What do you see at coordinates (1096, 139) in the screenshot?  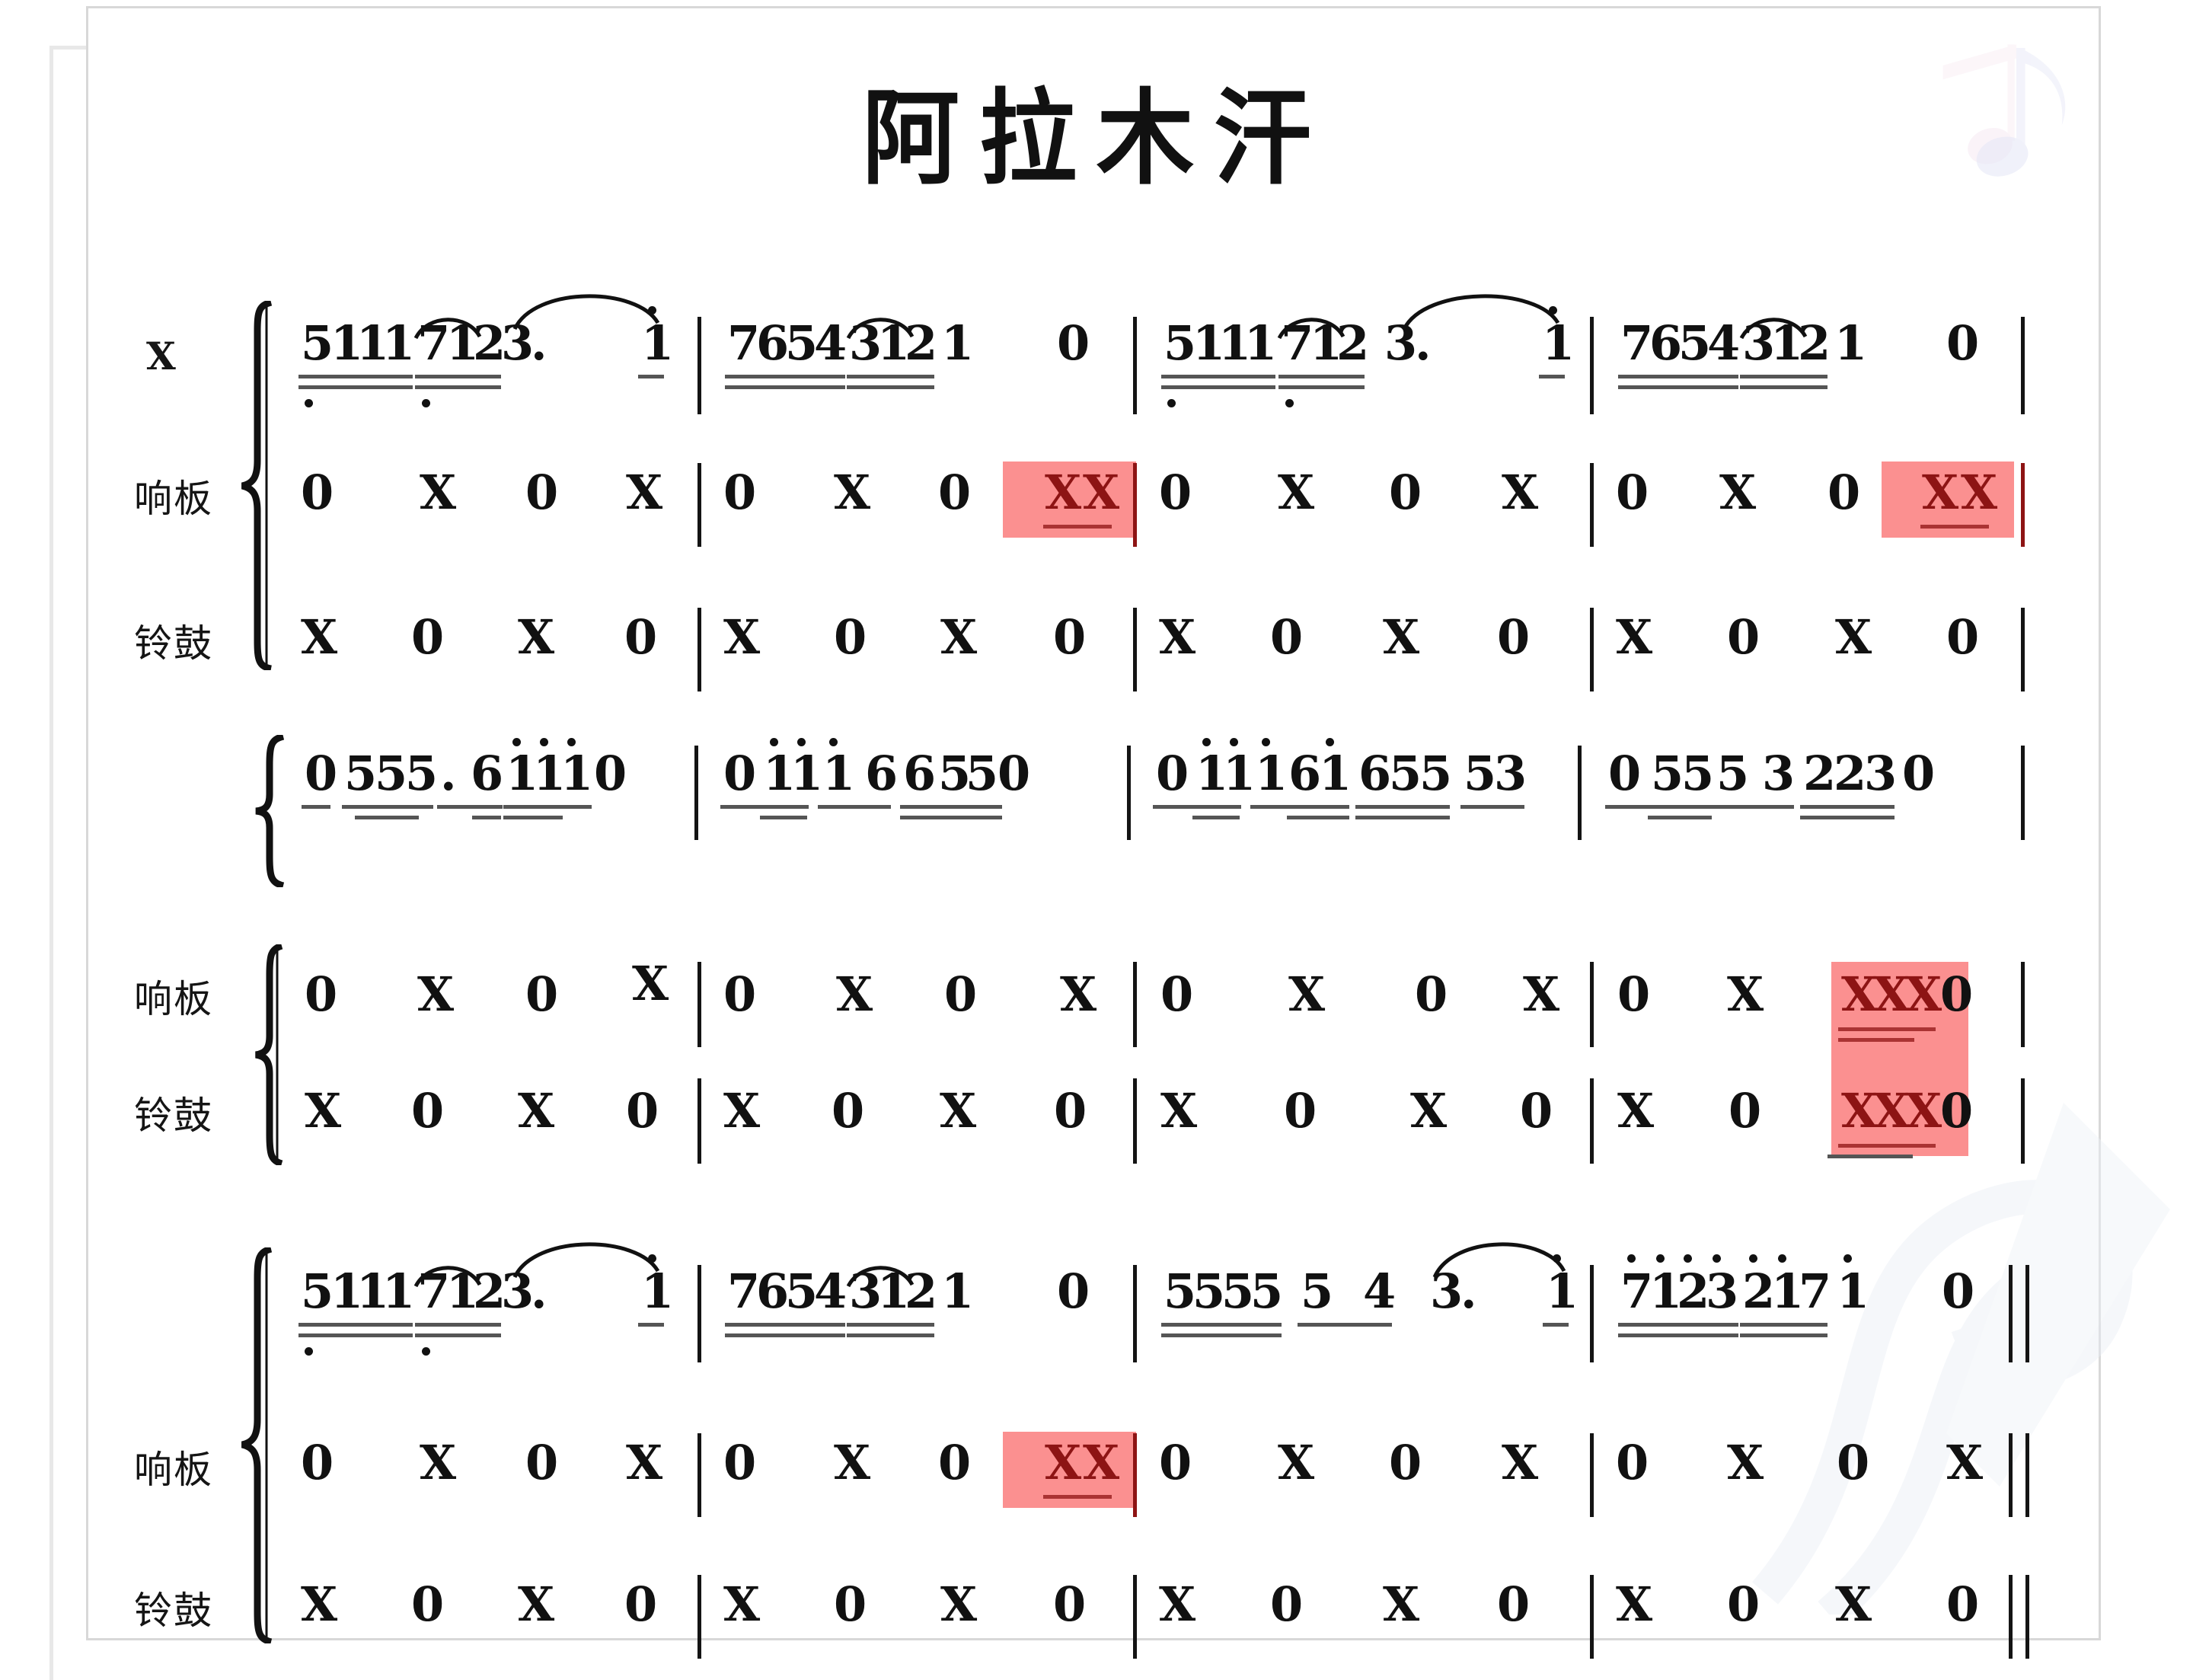 I see `page-title: 阿拉木汗` at bounding box center [1096, 139].